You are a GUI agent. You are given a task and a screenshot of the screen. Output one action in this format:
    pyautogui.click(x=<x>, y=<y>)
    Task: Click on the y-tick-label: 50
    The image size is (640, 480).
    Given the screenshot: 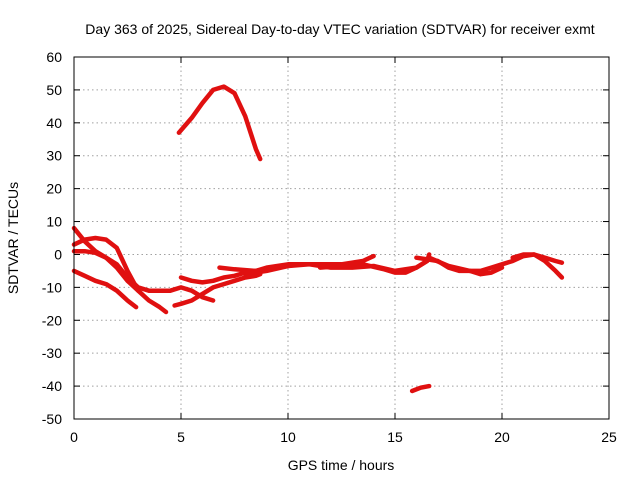 What is the action you would take?
    pyautogui.click(x=54, y=90)
    